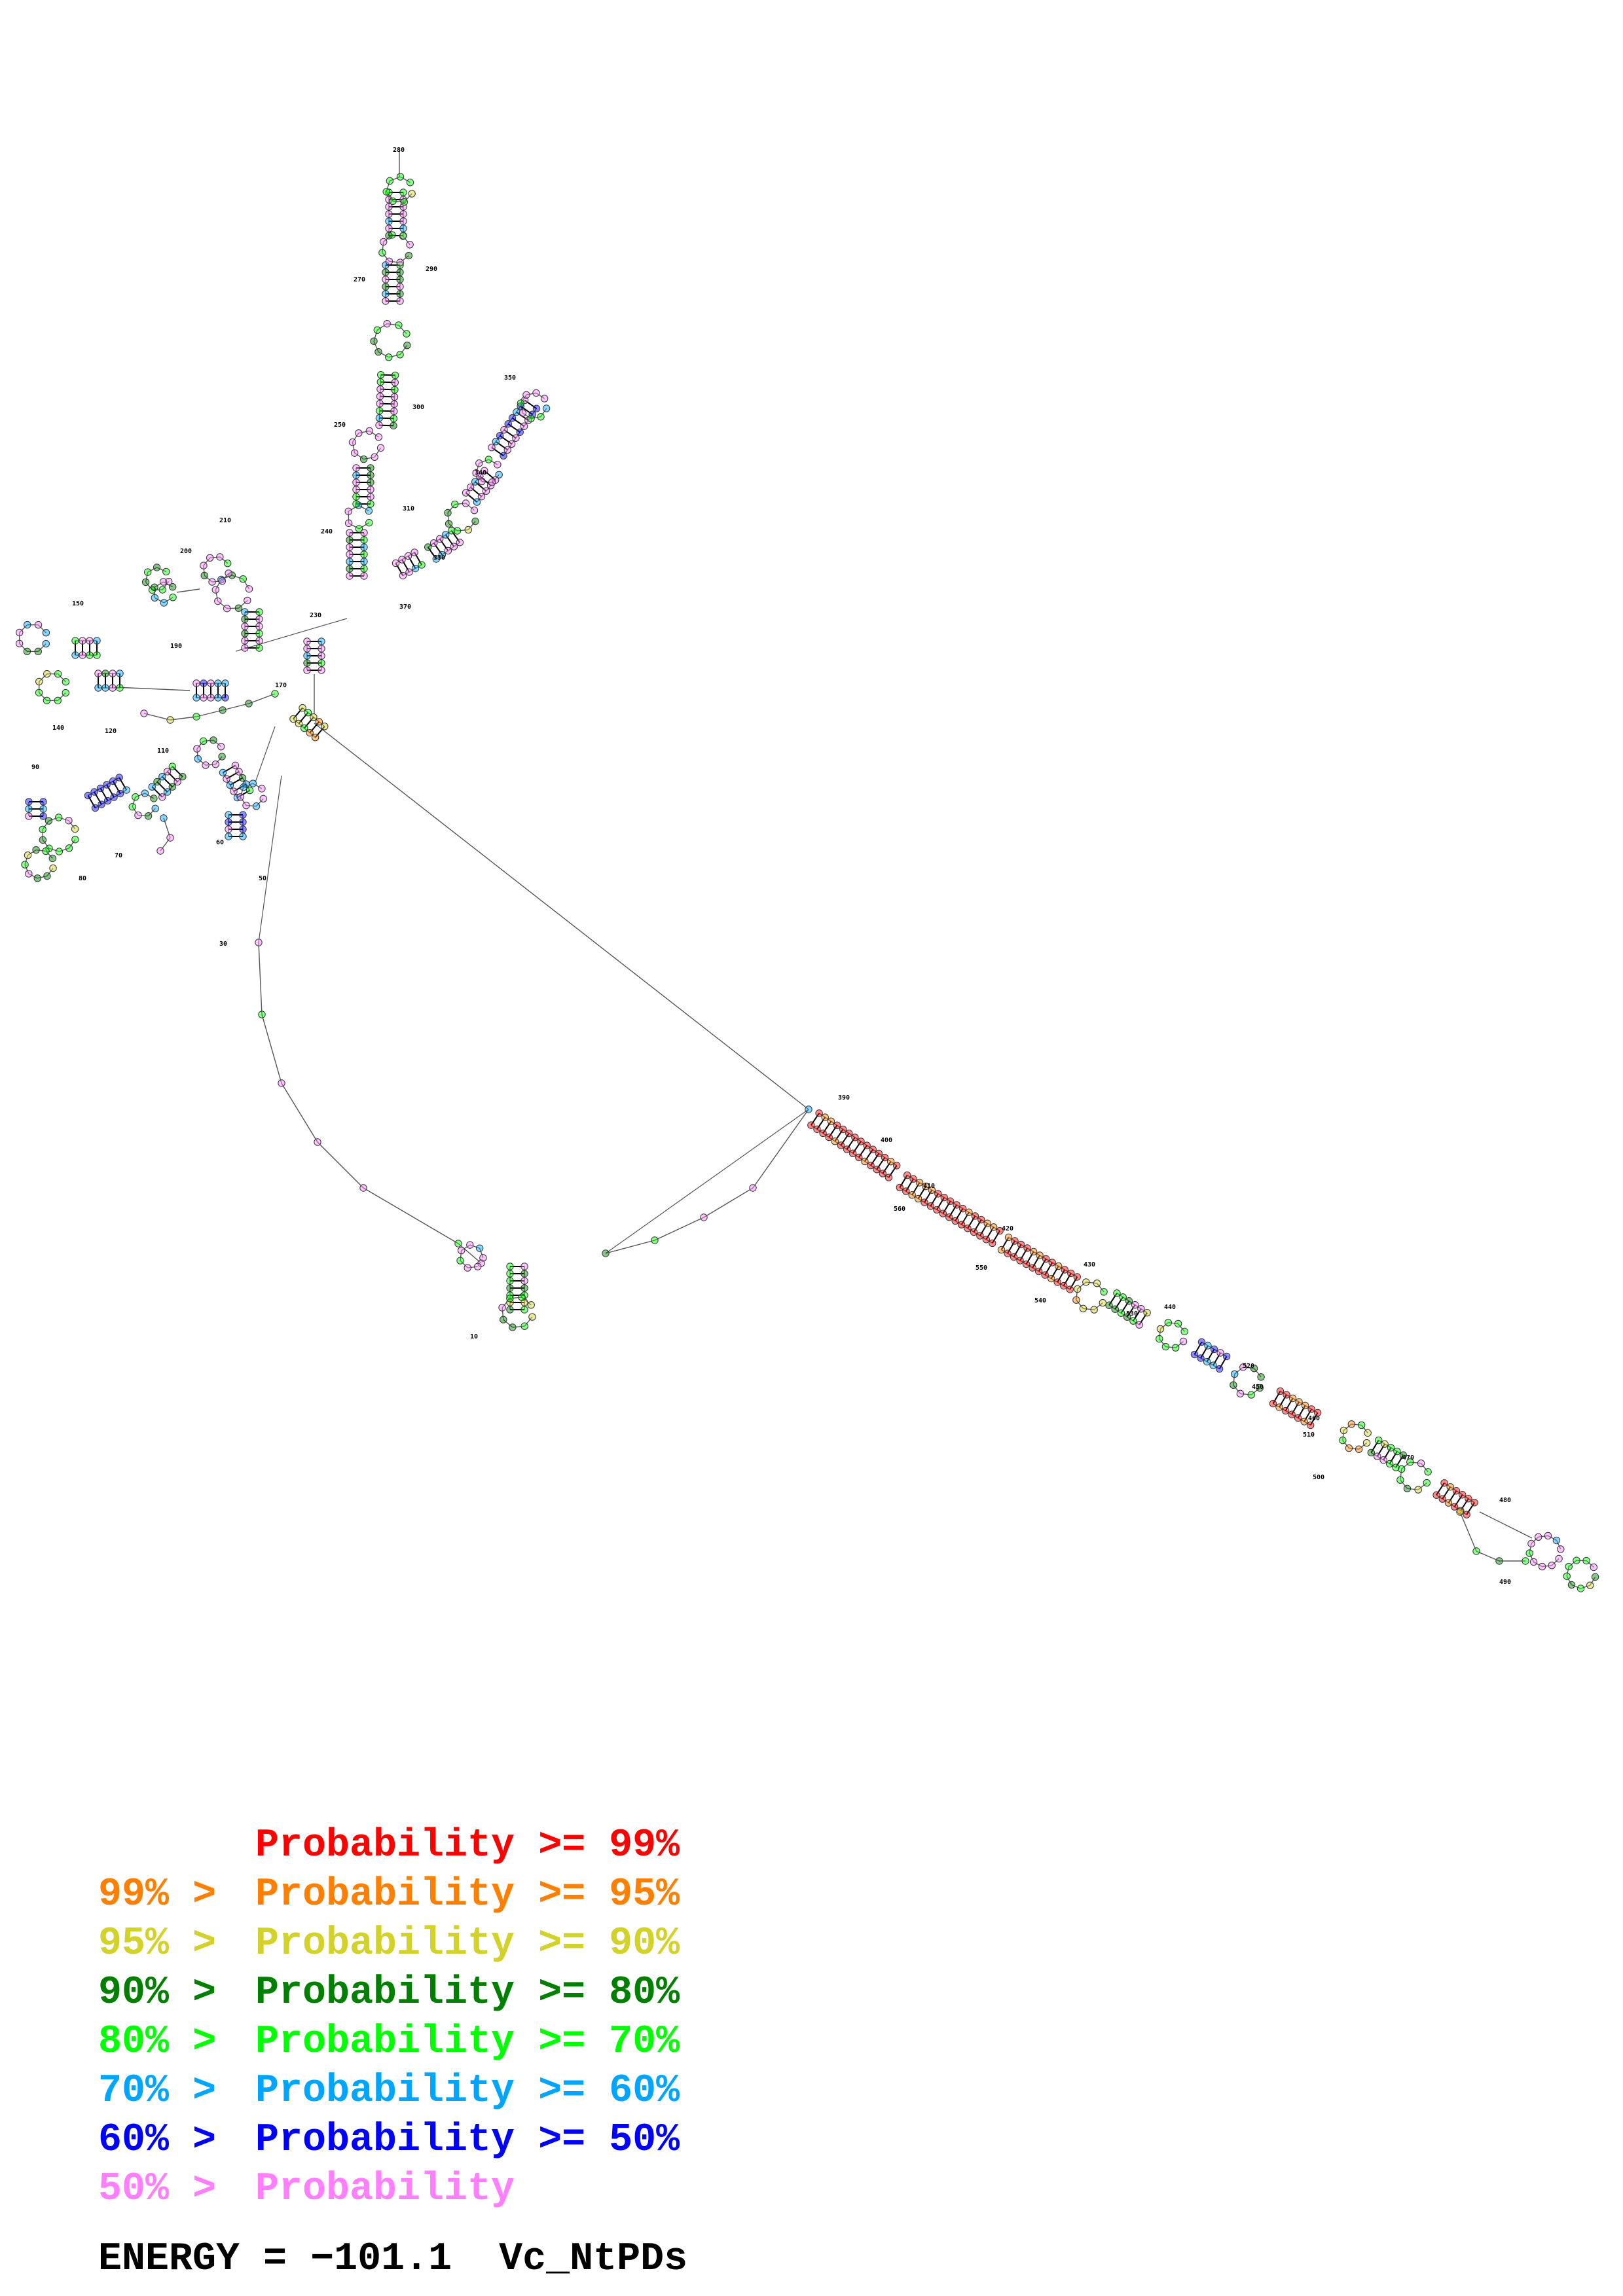 The image size is (1623, 2296). Describe the element at coordinates (118, 856) in the screenshot. I see `position-label: 70` at that location.